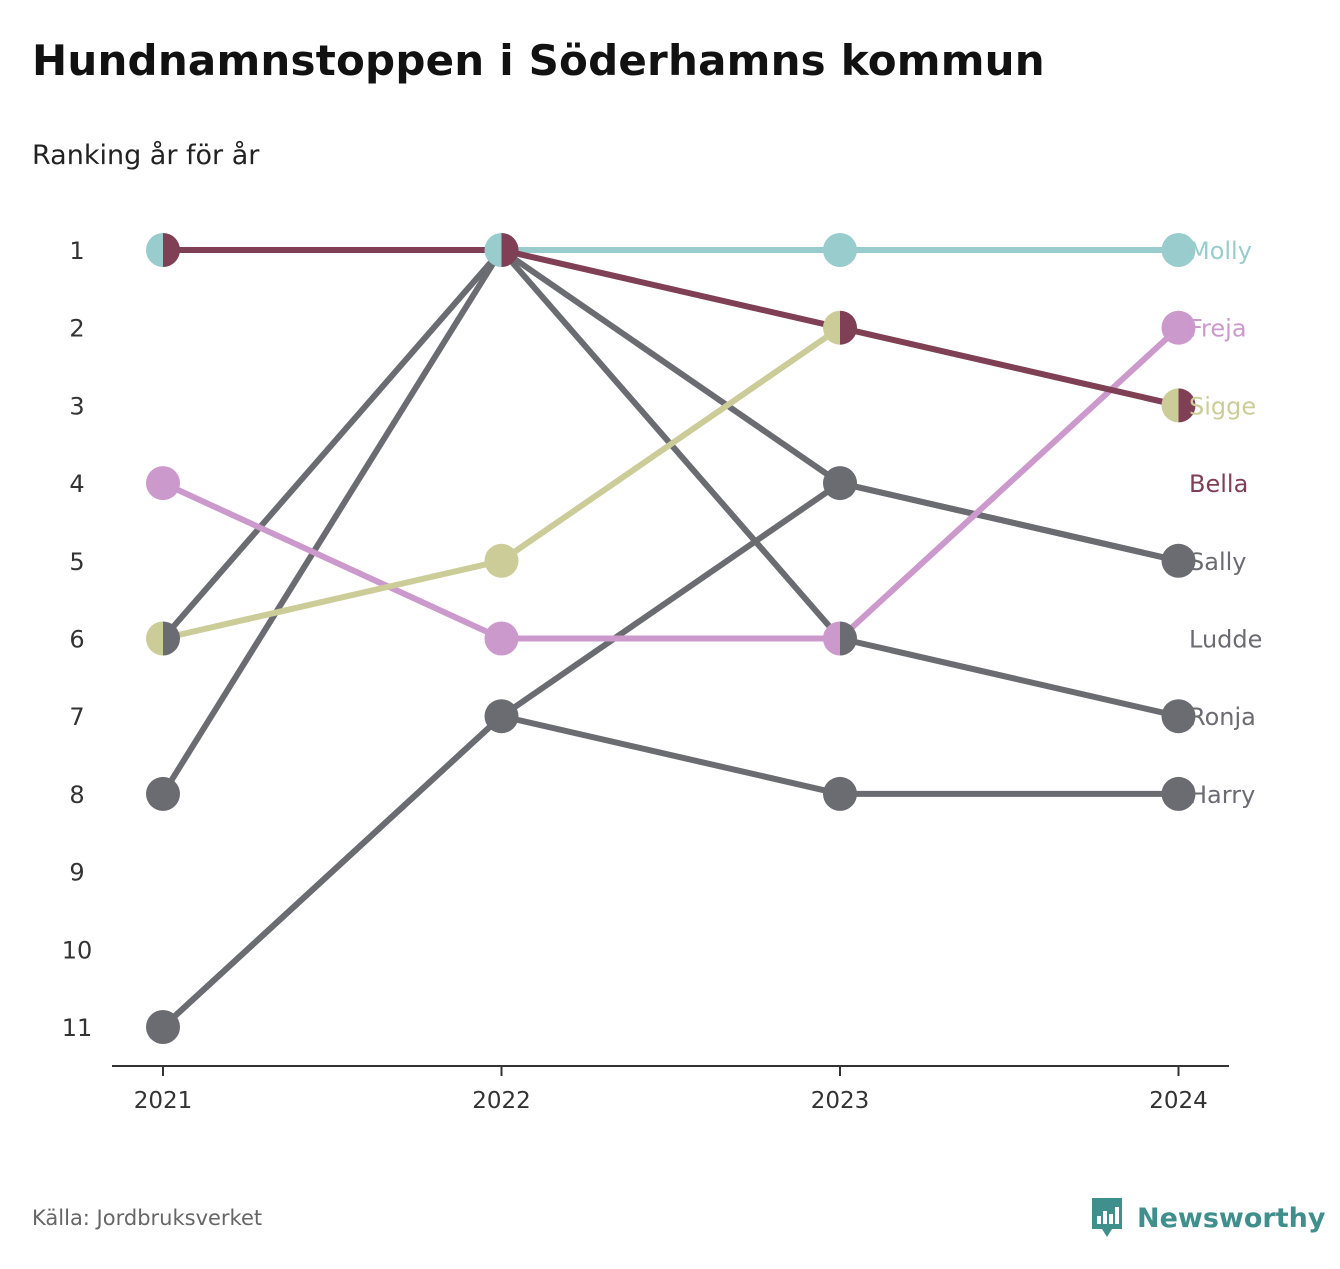 The height and width of the screenshot is (1269, 1340). I want to click on point-sigge-2022, so click(501, 560).